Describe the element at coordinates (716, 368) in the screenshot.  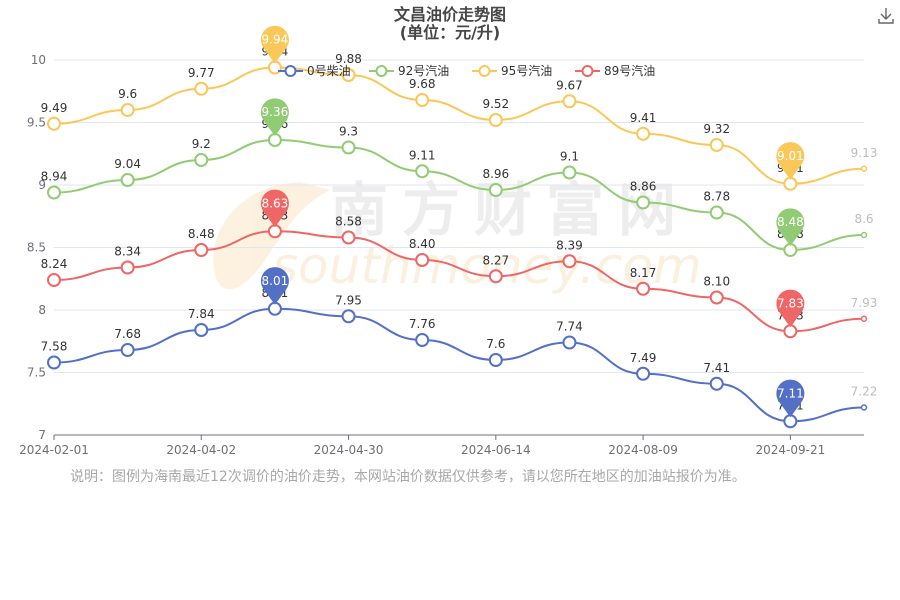
I see `data-label: 7.41` at that location.